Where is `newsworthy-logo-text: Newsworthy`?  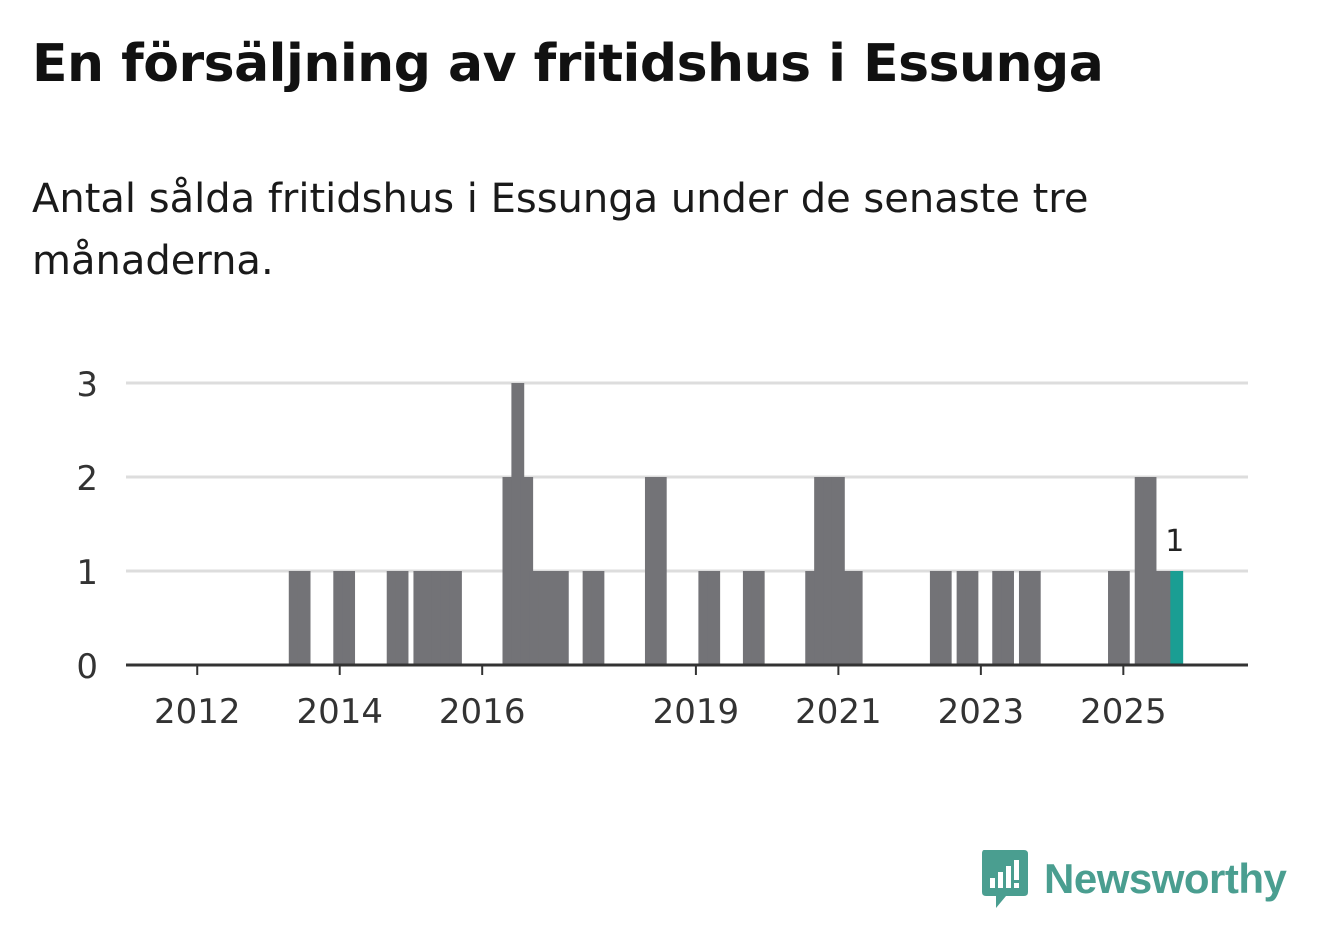 newsworthy-logo-text: Newsworthy is located at coordinates (1165, 878).